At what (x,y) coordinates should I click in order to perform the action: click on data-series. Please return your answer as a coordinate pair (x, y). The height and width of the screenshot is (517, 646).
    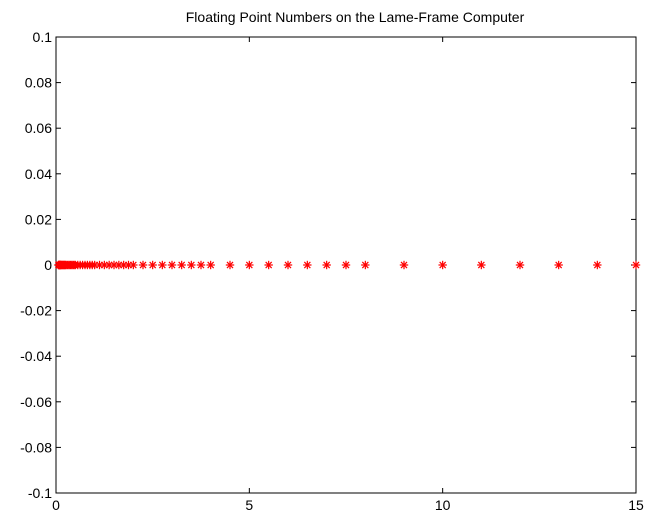
    Looking at the image, I should click on (347, 265).